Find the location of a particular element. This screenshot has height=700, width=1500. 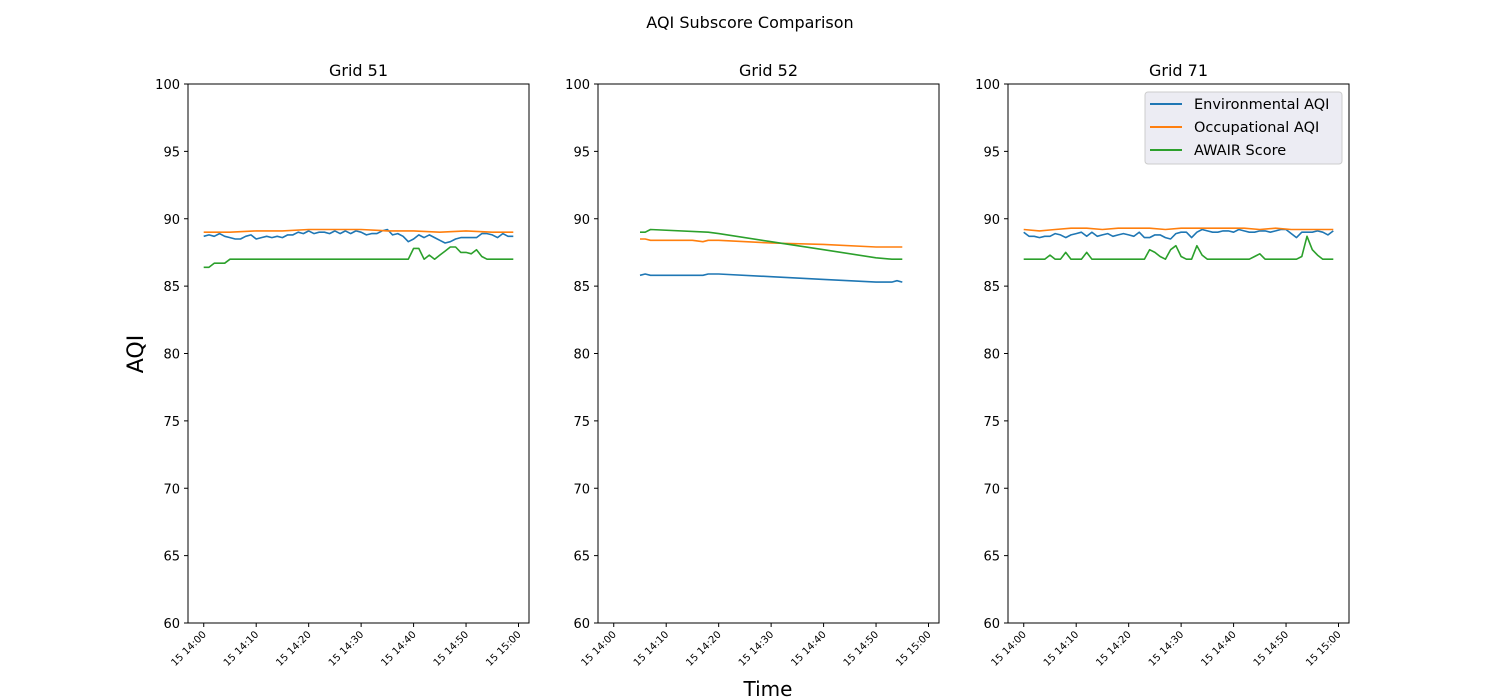

legend-label: Environmental AQI is located at coordinates (1261, 105).